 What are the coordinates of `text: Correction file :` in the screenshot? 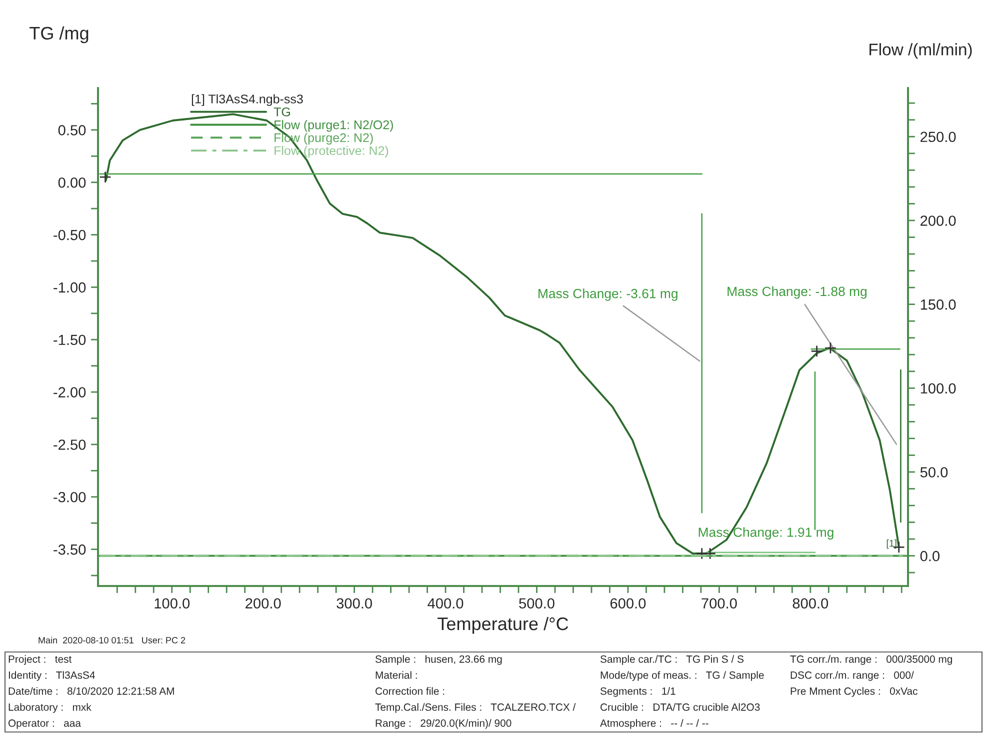 It's located at (410, 691).